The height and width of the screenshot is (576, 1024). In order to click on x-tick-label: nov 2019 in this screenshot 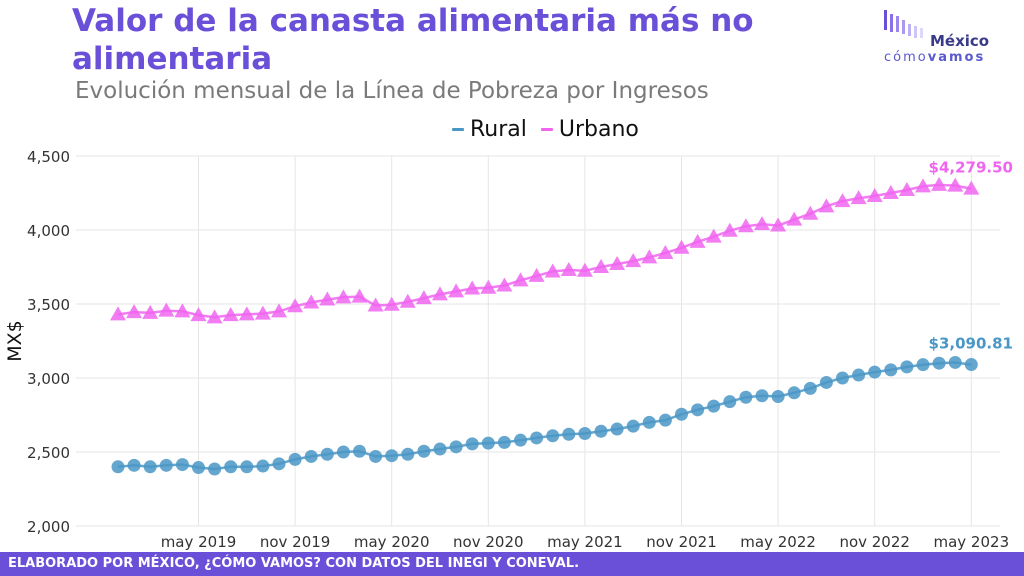, I will do `click(295, 542)`.